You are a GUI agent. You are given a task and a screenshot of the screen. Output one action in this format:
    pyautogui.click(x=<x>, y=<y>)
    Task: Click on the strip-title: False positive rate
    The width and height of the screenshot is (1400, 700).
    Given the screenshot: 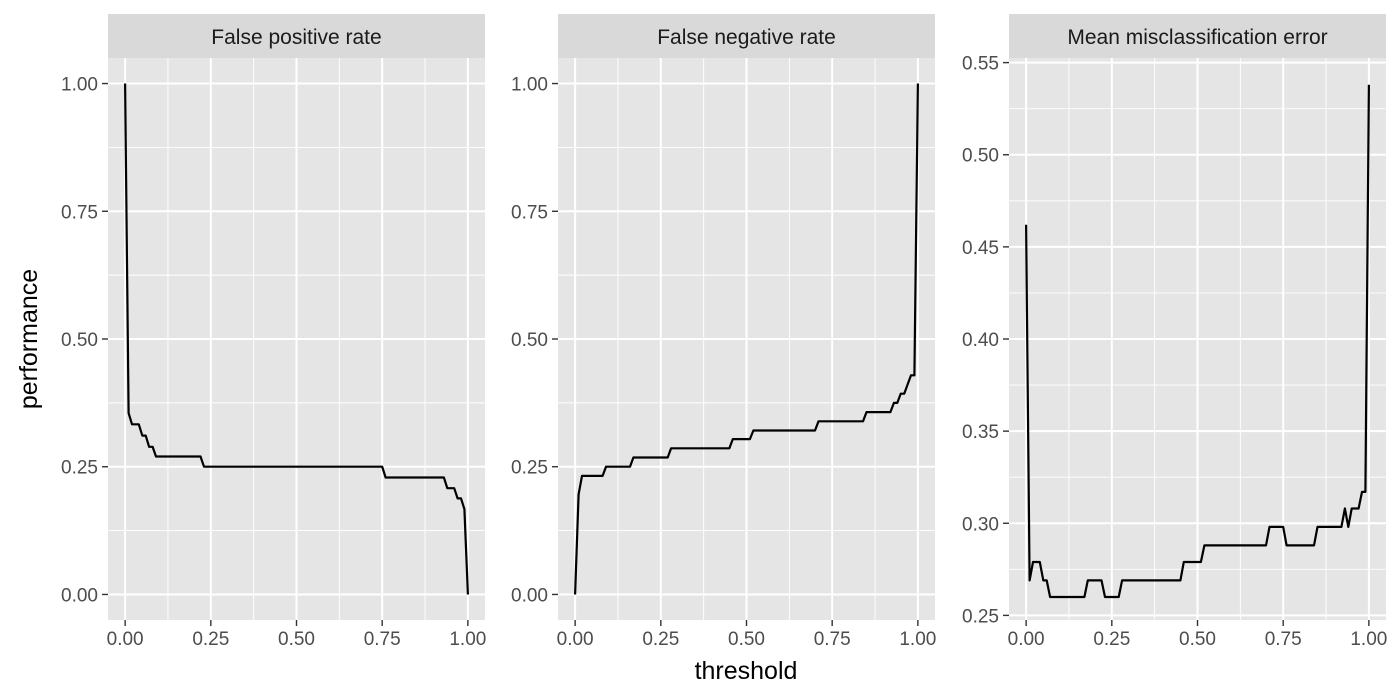 What is the action you would take?
    pyautogui.click(x=296, y=37)
    